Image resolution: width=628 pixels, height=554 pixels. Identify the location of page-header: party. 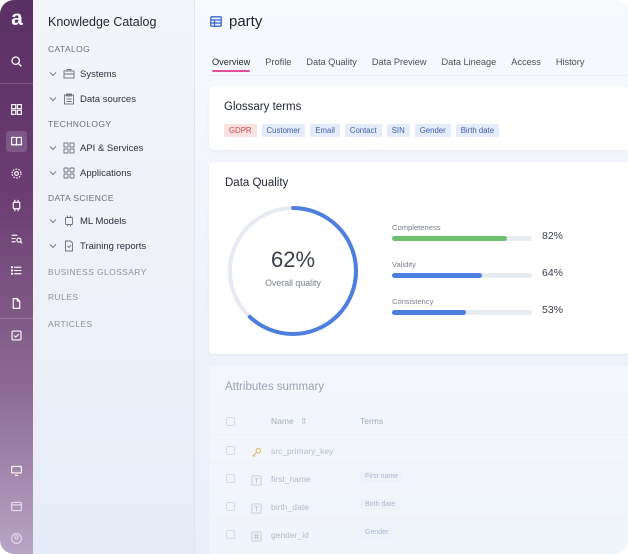
(236, 21).